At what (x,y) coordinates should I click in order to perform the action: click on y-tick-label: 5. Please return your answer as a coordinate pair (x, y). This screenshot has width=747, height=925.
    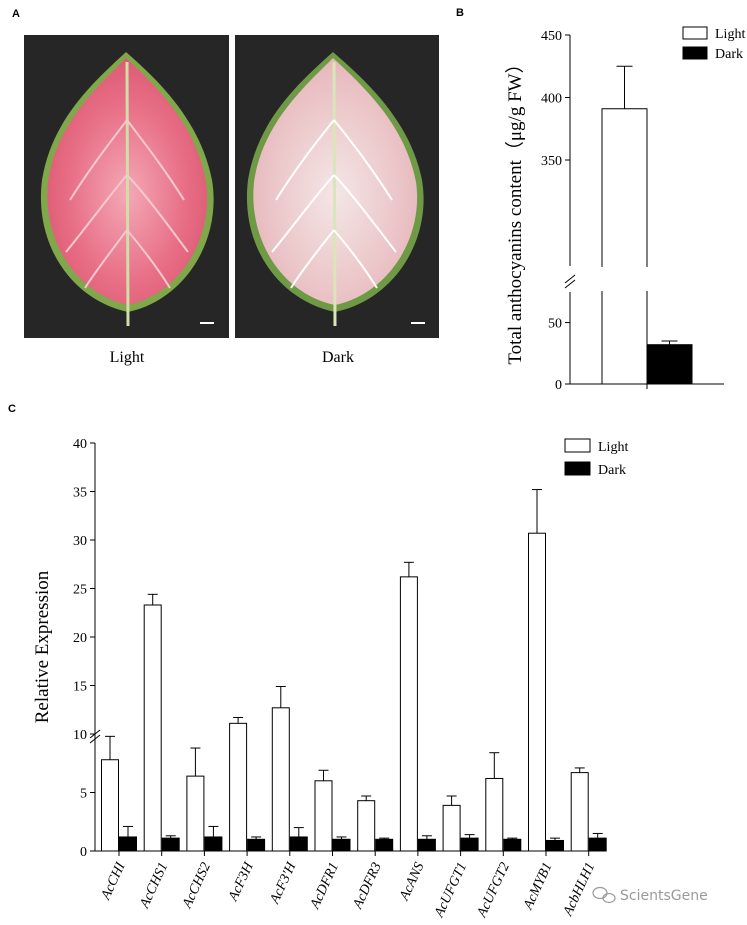
    Looking at the image, I should click on (83, 794).